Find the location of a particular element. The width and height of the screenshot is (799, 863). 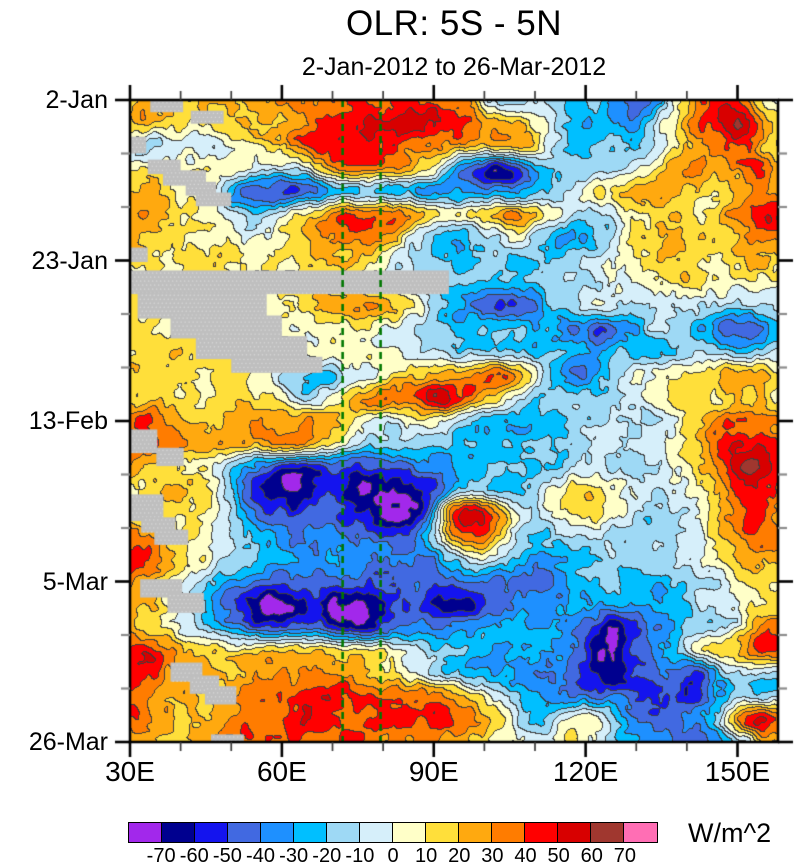

colorbar is located at coordinates (393, 832).